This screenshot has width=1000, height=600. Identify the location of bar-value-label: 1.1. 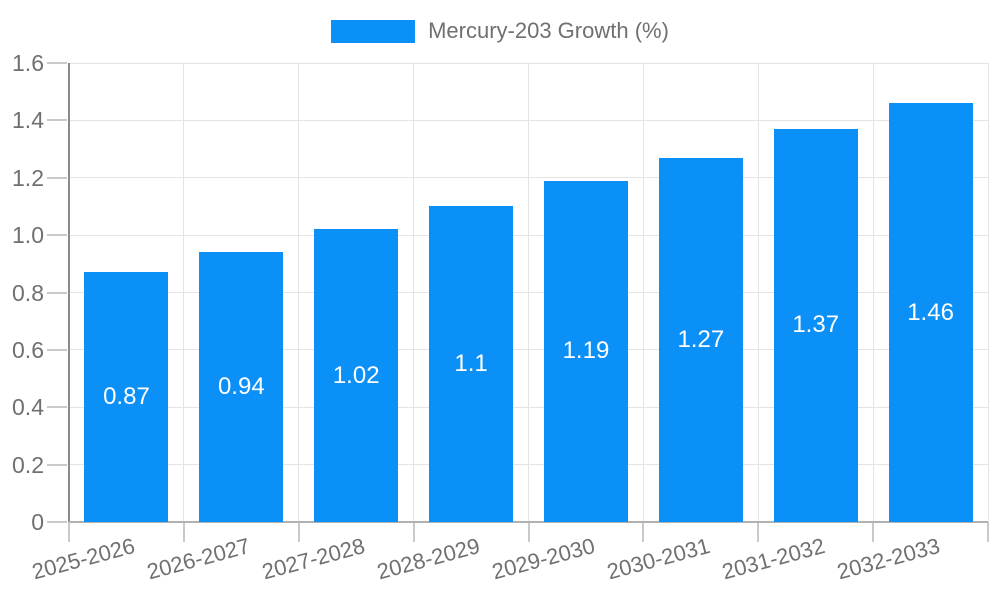
(471, 364).